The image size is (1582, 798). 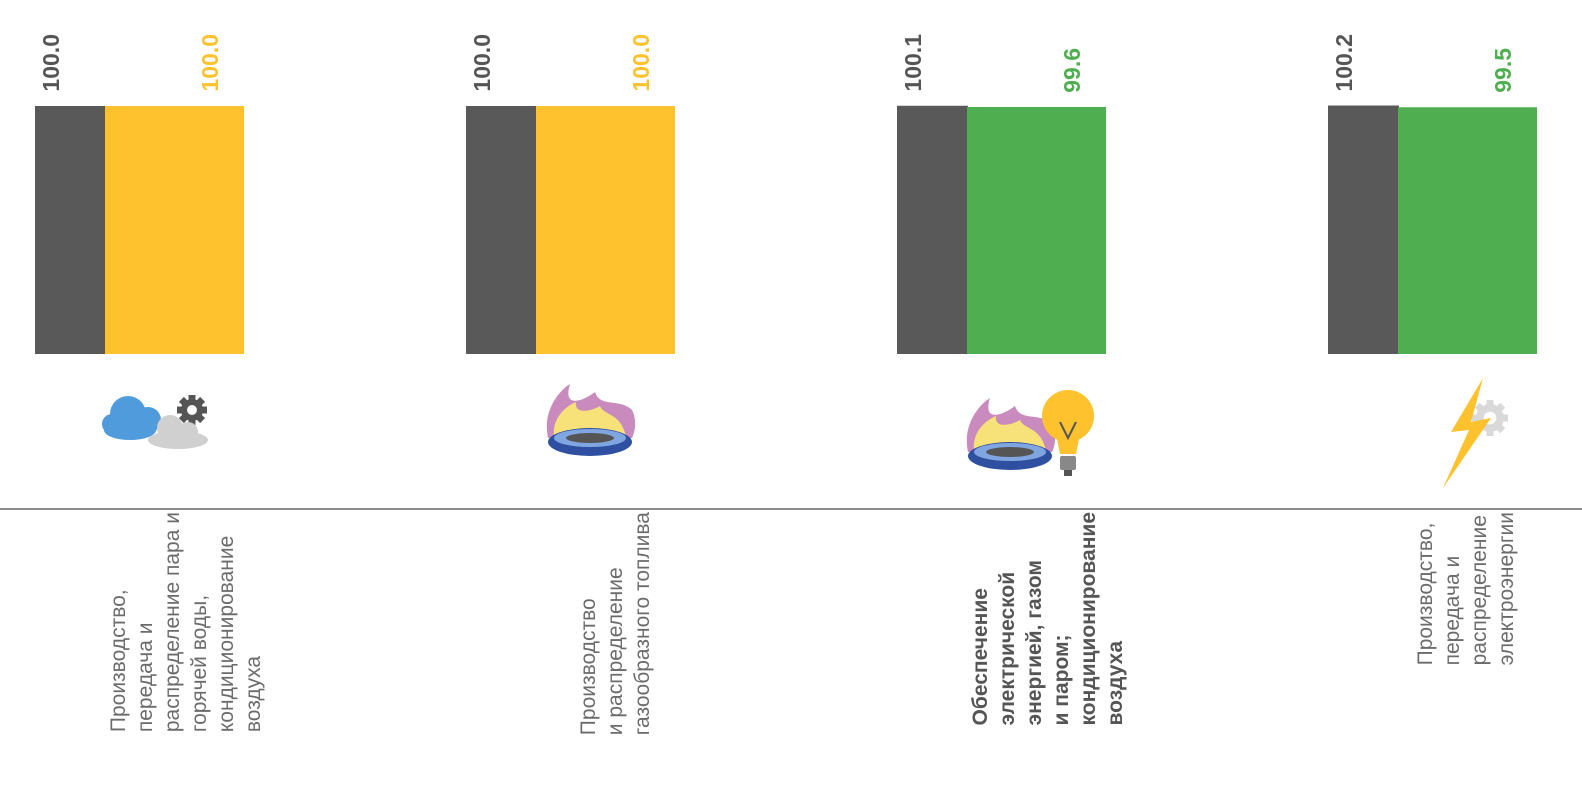 I want to click on value-label-s1-c2: 99.6, so click(x=1072, y=70).